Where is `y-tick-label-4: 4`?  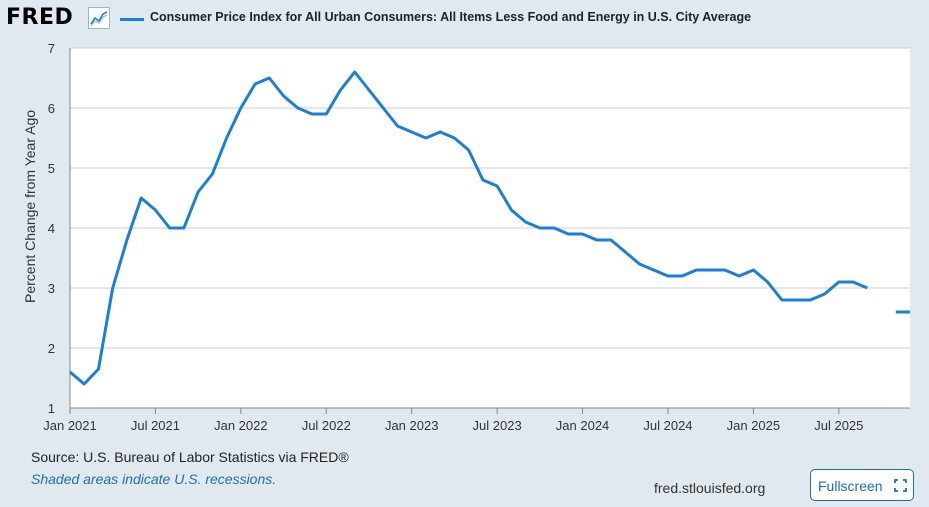
y-tick-label-4: 4 is located at coordinates (51, 228).